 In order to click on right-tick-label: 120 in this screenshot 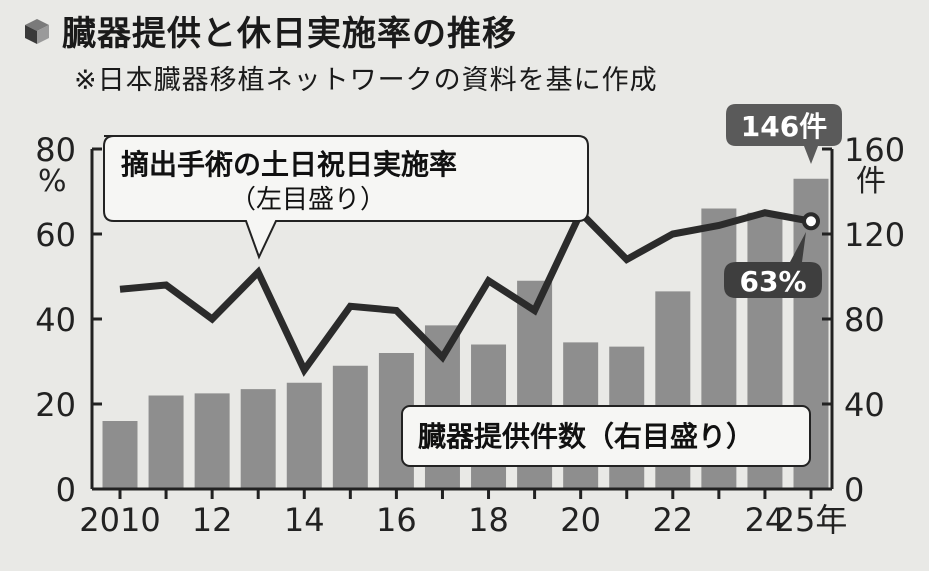, I will do `click(874, 235)`.